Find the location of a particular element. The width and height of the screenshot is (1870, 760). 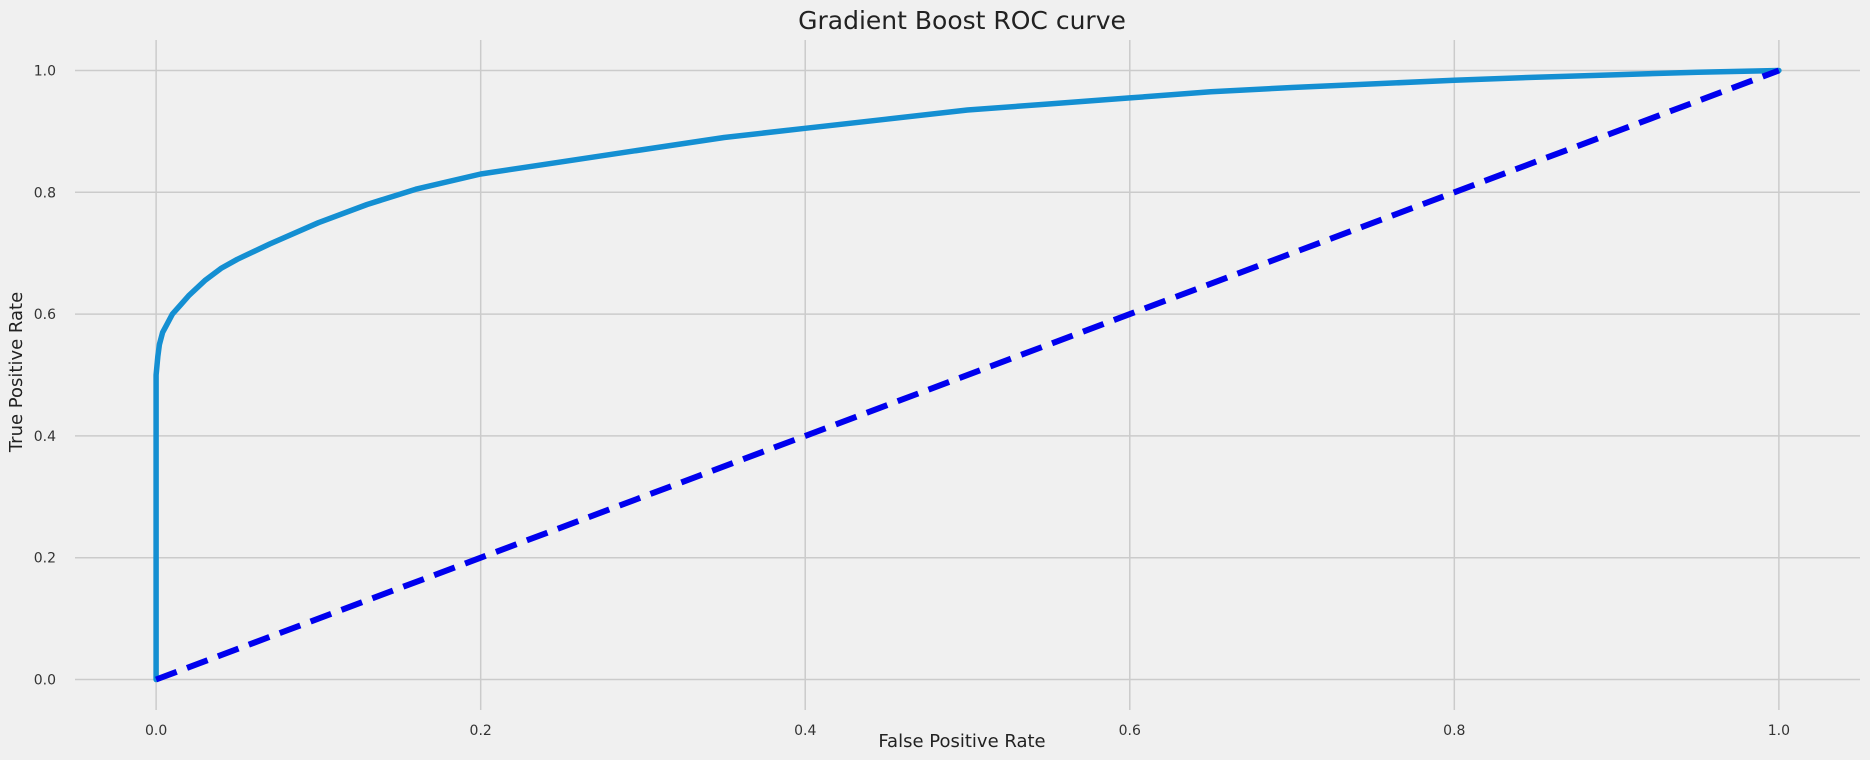

y-tick-label: 0.4 is located at coordinates (45, 437).